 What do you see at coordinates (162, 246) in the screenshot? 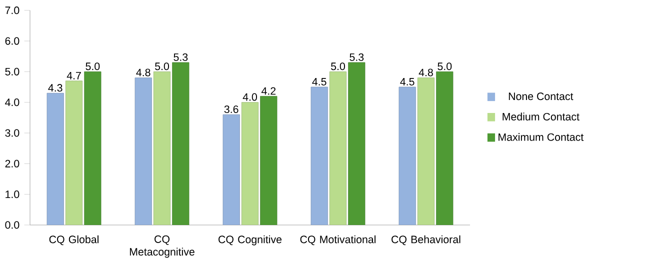
I see `x-tick-label: CQ Metacognitive` at bounding box center [162, 246].